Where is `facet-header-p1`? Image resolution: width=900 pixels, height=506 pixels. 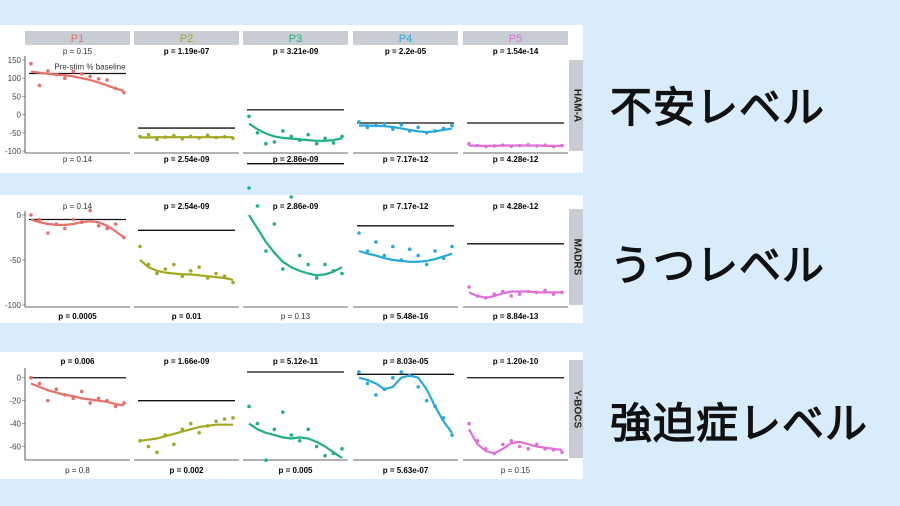
facet-header-p1 is located at coordinates (77, 38).